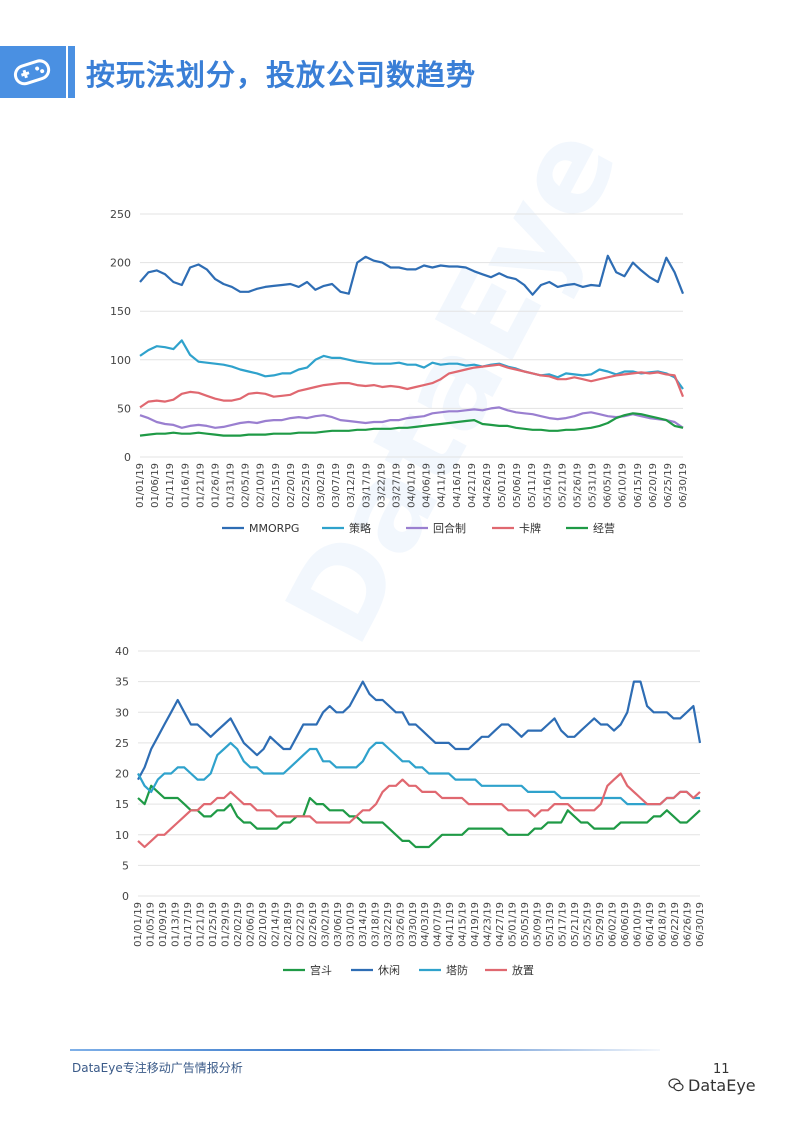  Describe the element at coordinates (683, 485) in the screenshot. I see `x-tick-label: 06/30/19` at that location.